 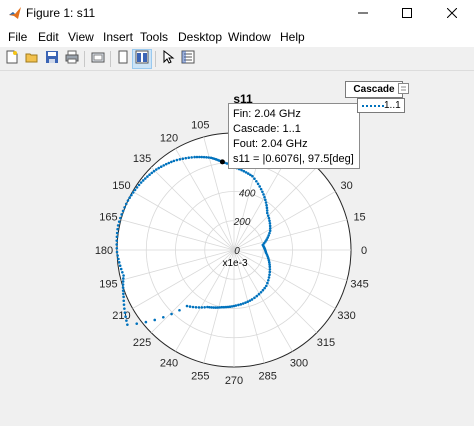 What do you see at coordinates (407, 13) in the screenshot?
I see `maximize-button` at bounding box center [407, 13].